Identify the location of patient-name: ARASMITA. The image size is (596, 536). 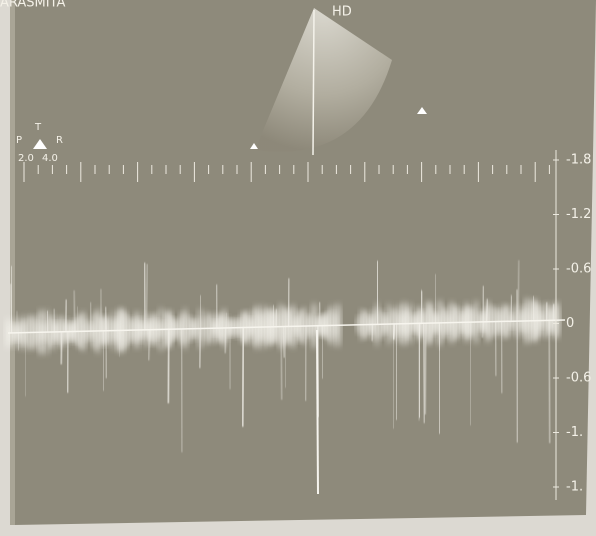
(33, 5).